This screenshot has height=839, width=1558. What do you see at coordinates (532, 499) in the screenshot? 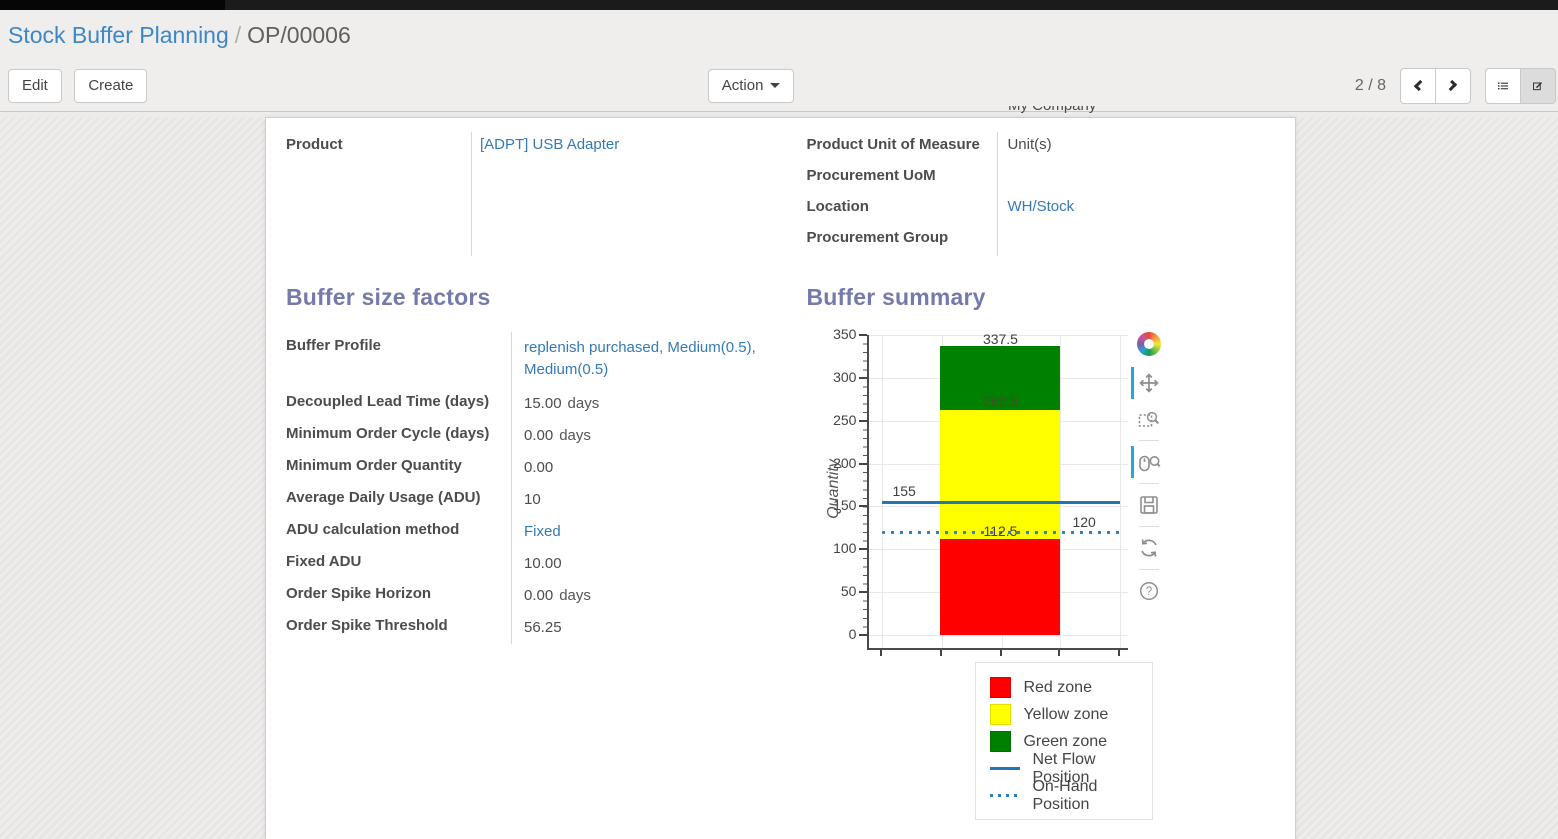
I see `adu-value: 10` at bounding box center [532, 499].